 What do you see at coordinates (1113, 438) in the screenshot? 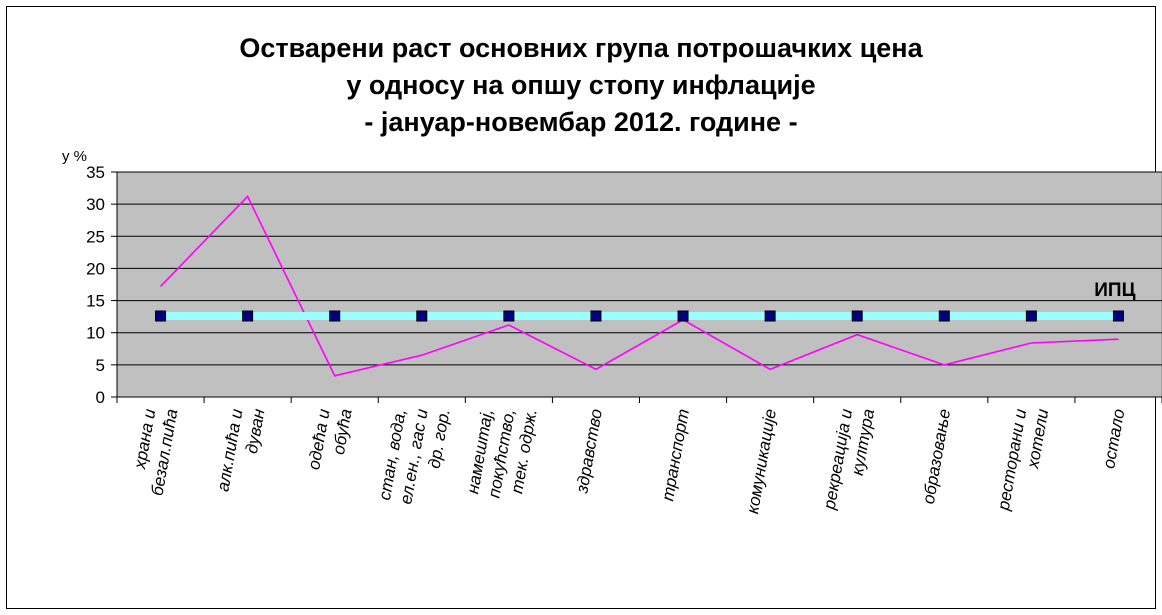
I see `x-tick-label: остало` at bounding box center [1113, 438].